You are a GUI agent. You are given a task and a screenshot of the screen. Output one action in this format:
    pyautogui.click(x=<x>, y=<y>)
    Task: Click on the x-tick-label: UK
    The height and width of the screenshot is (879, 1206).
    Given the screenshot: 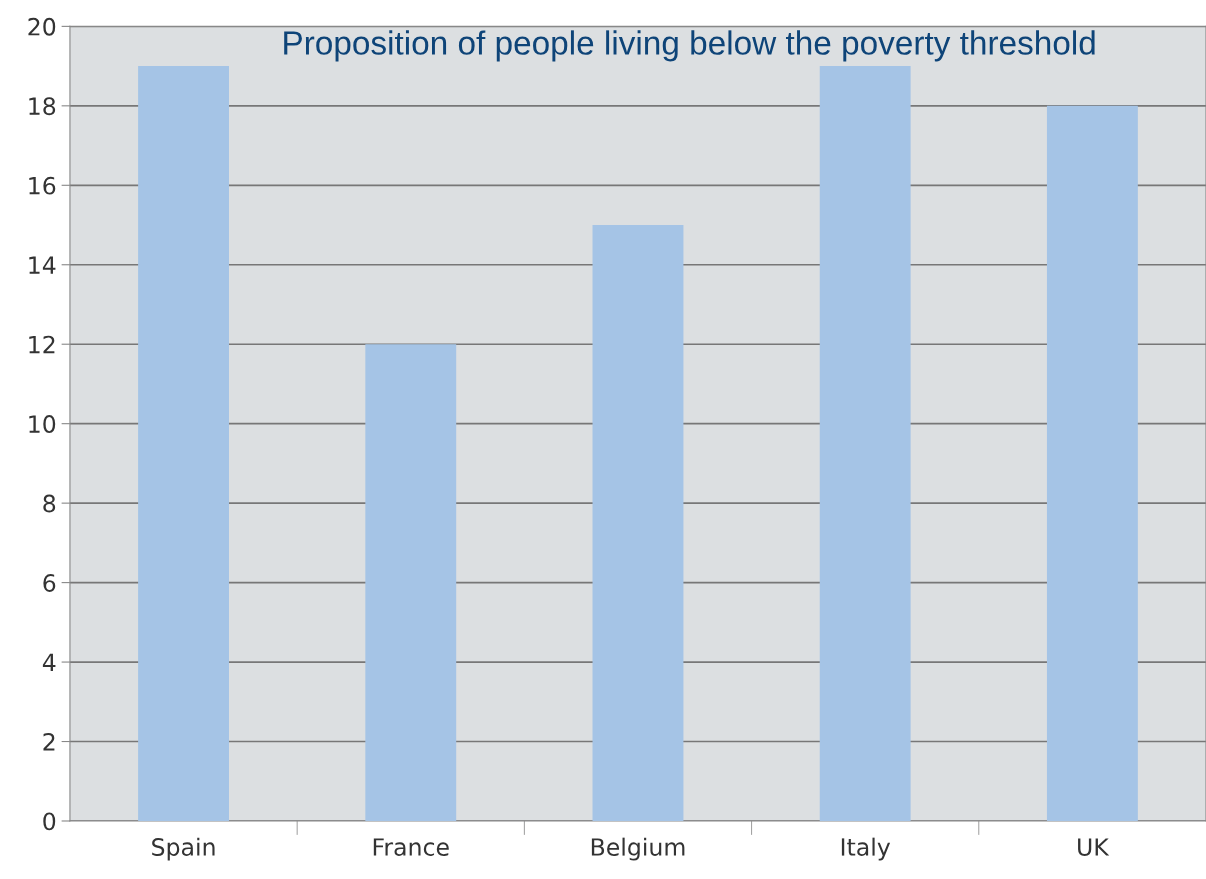 What is the action you would take?
    pyautogui.click(x=1094, y=847)
    